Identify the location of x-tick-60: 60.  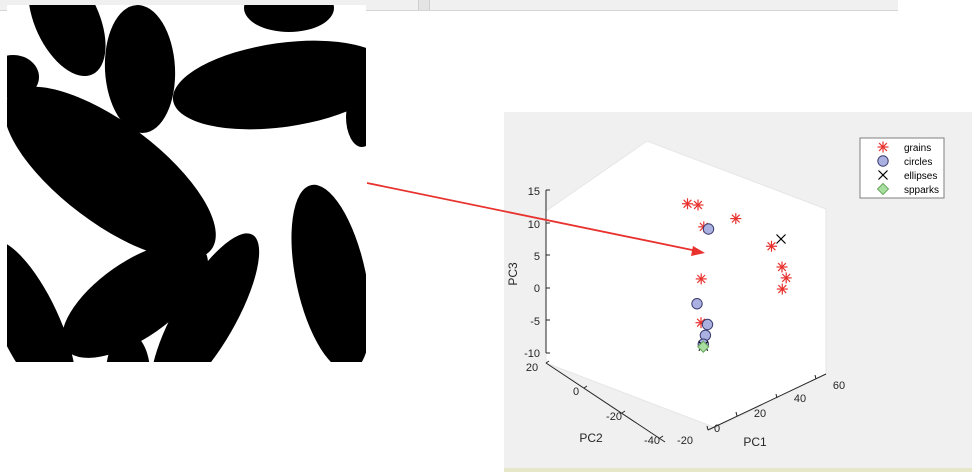
(839, 386).